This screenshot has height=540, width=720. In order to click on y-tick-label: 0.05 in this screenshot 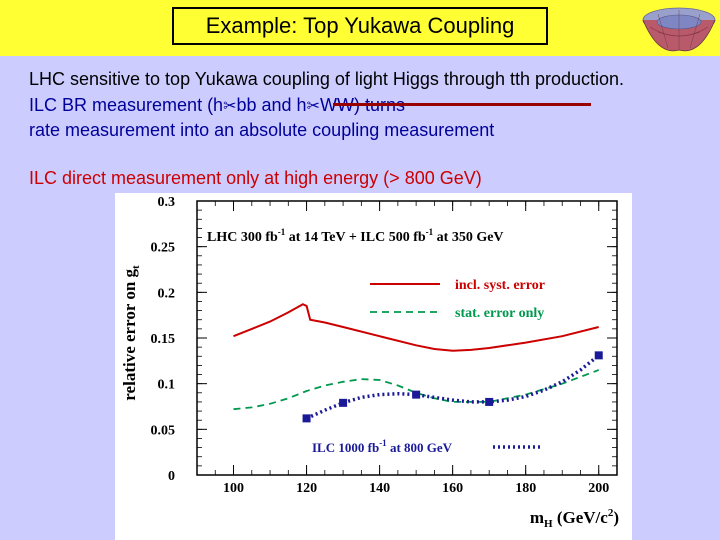, I will do `click(163, 430)`.